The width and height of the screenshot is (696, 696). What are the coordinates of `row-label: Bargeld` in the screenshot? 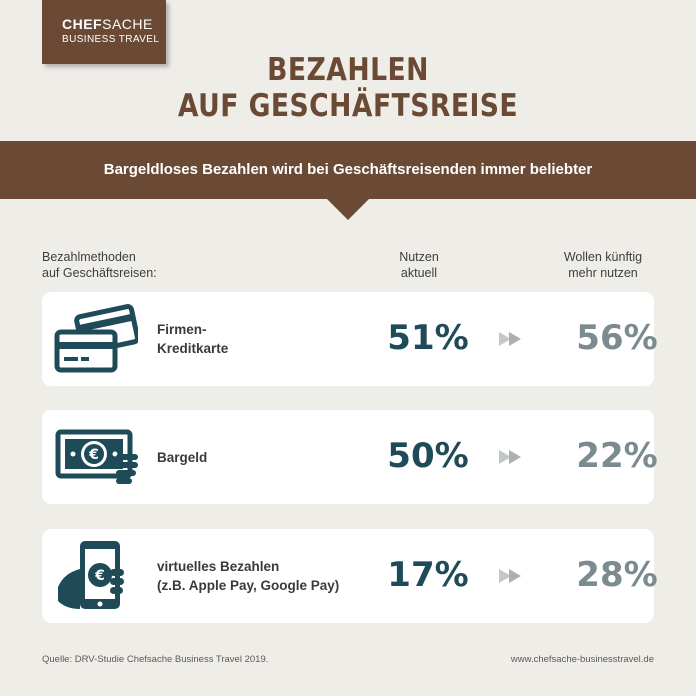 It's located at (267, 457).